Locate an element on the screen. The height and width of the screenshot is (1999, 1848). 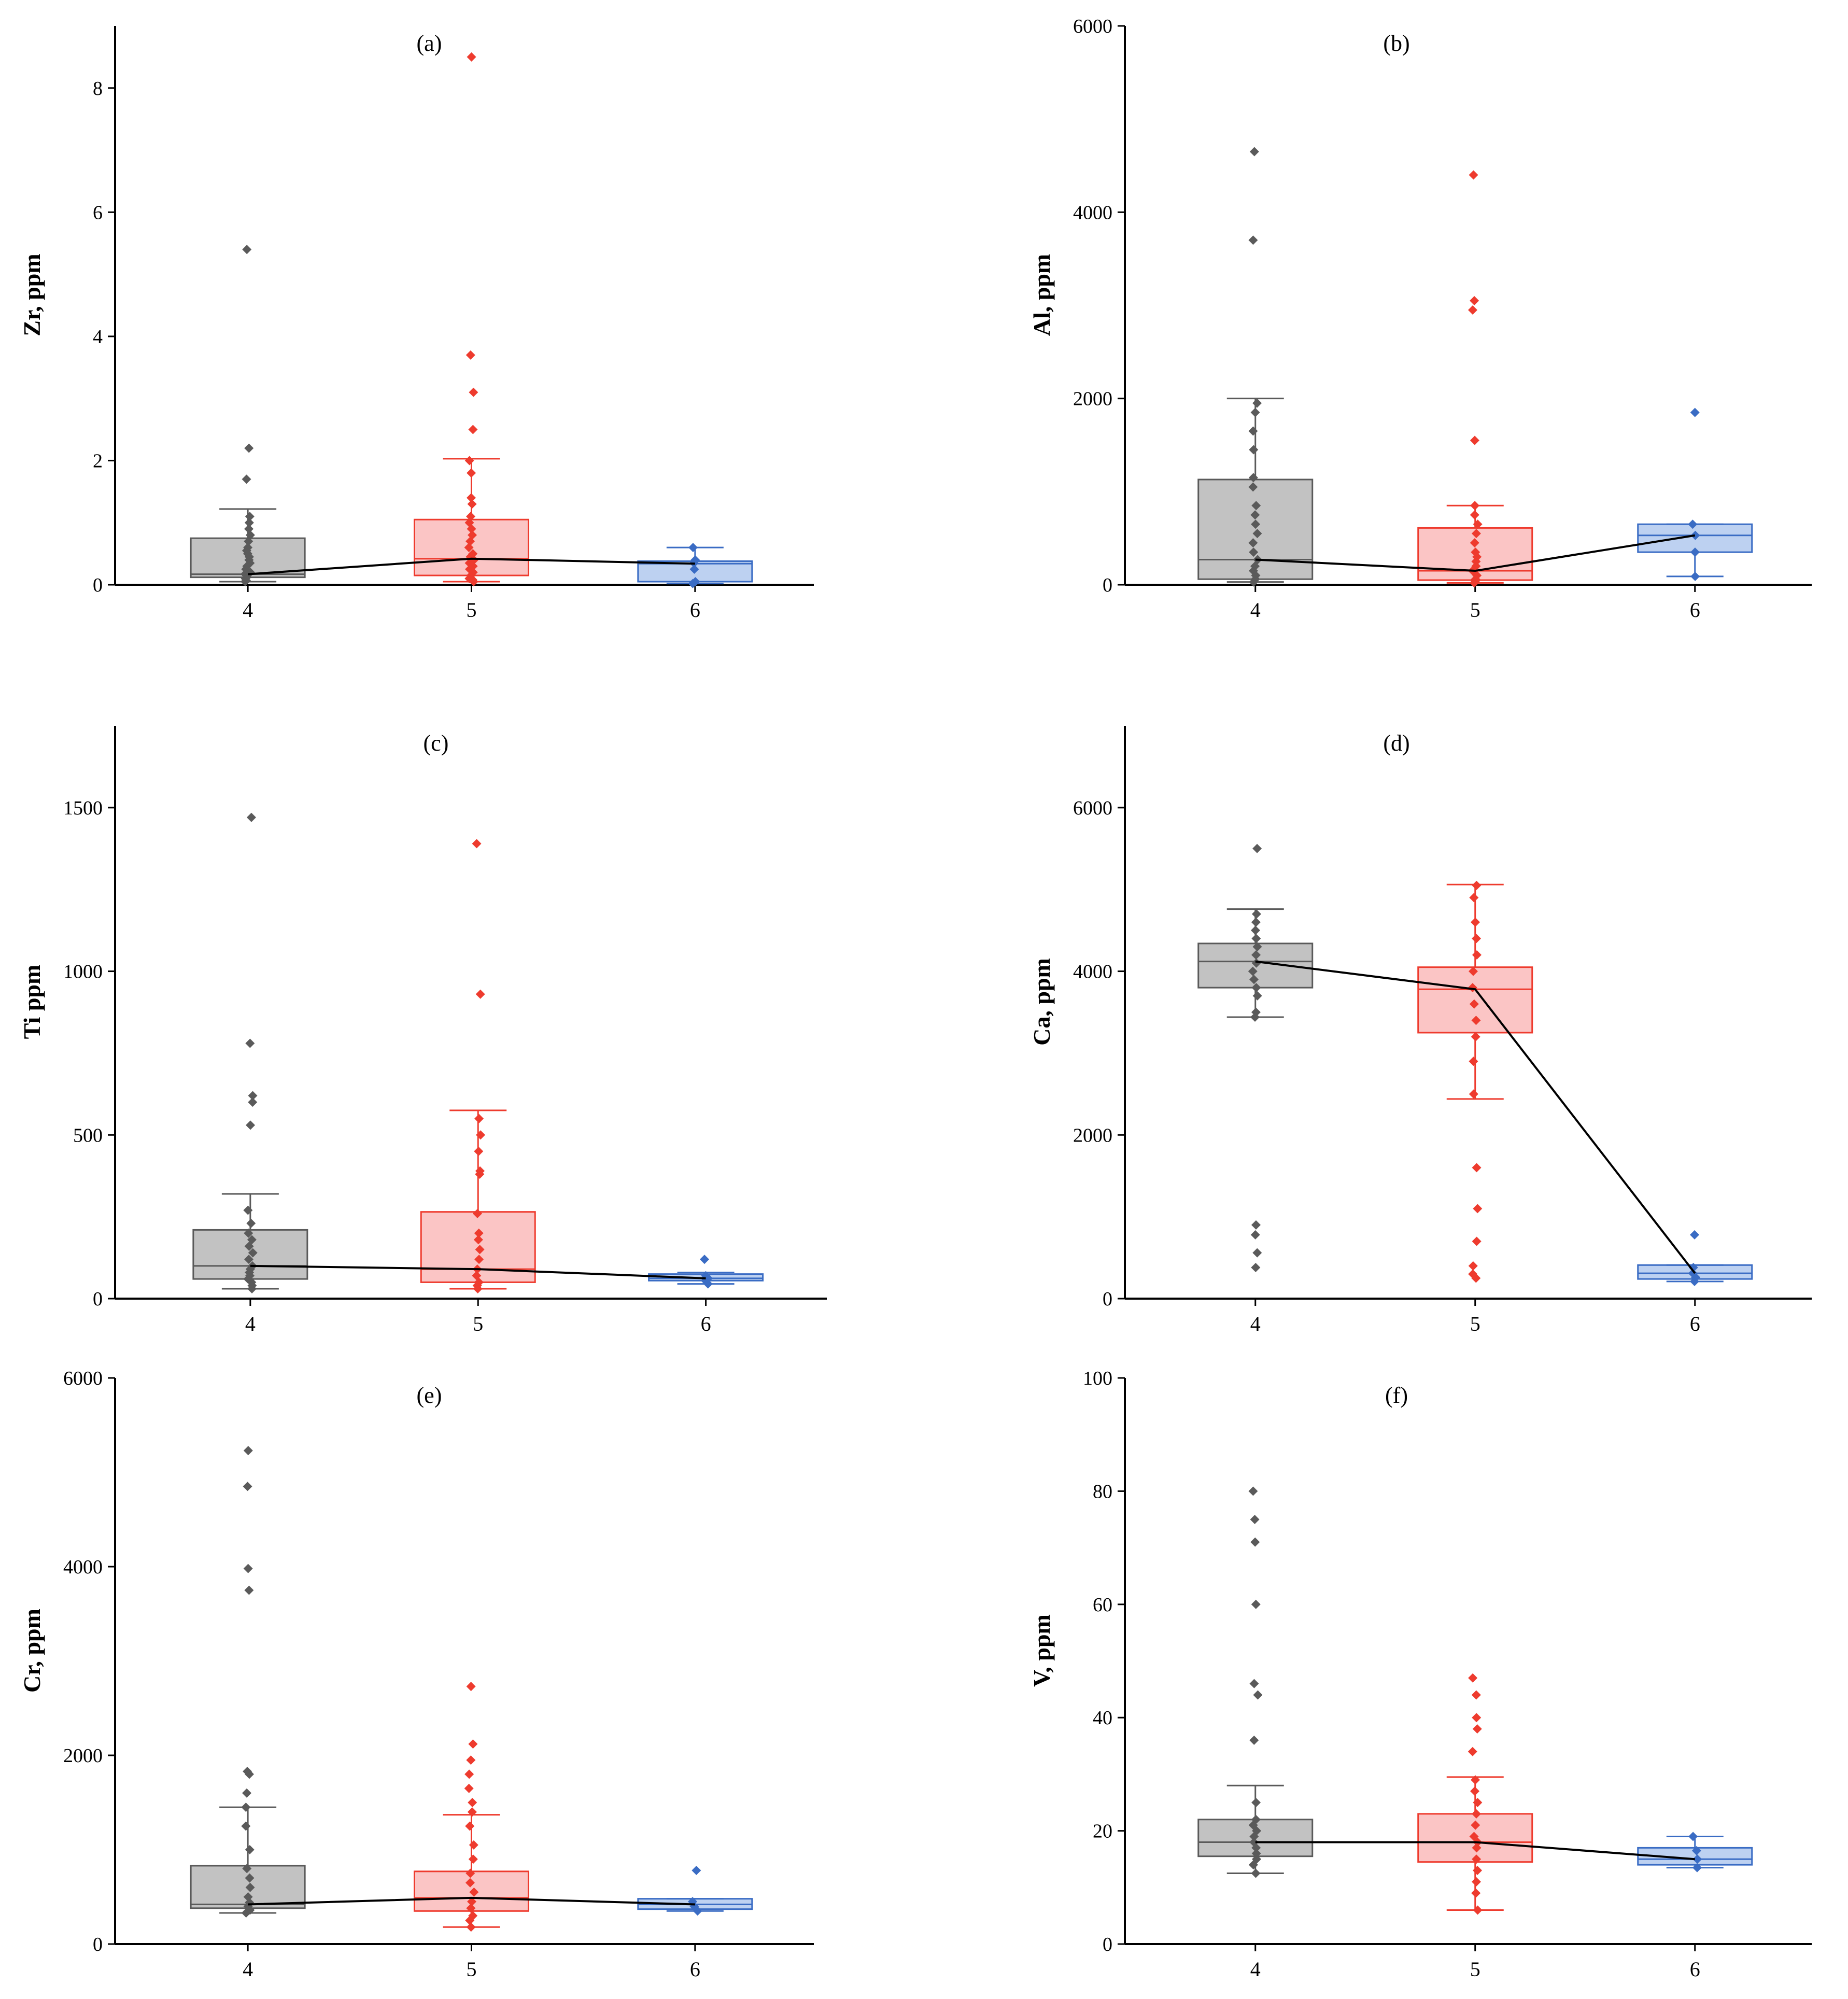
y-tick-label: 0 is located at coordinates (1107, 1299).